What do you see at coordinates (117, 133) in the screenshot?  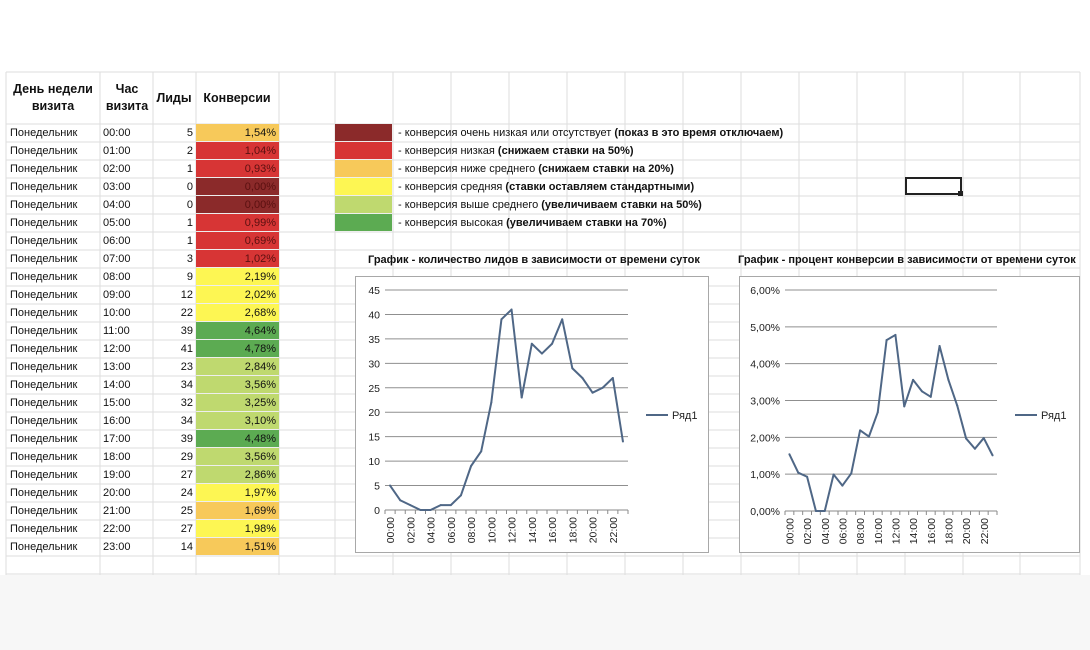 I see `cell-hour: 00:00` at bounding box center [117, 133].